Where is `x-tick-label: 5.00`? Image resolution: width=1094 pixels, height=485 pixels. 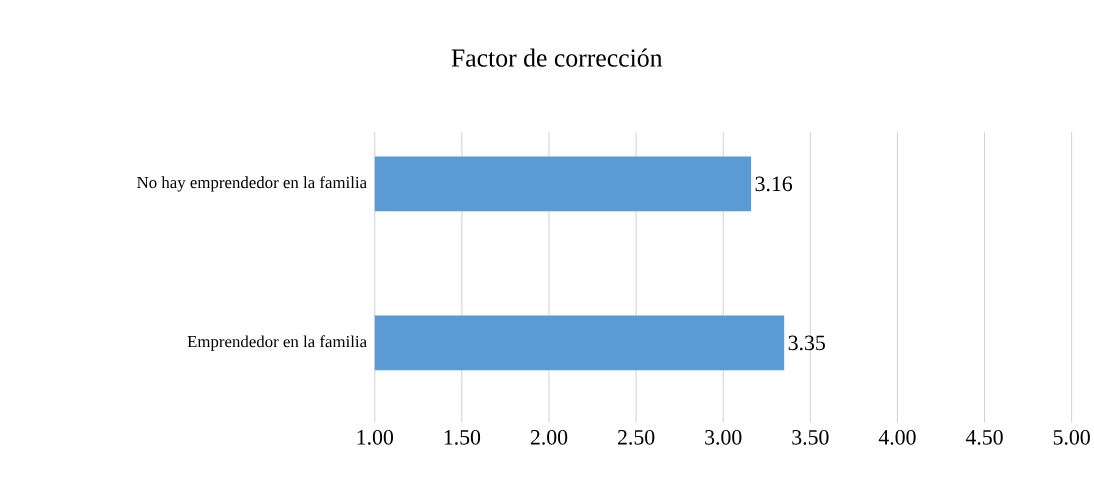
x-tick-label: 5.00 is located at coordinates (1071, 437).